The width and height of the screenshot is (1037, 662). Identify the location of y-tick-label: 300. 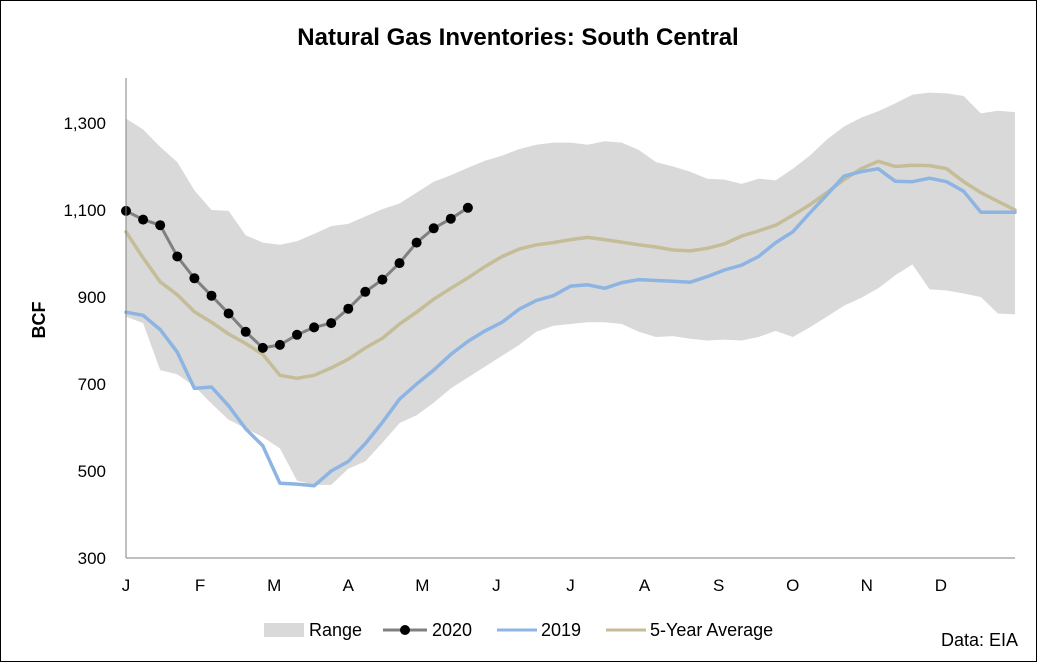
(92, 558).